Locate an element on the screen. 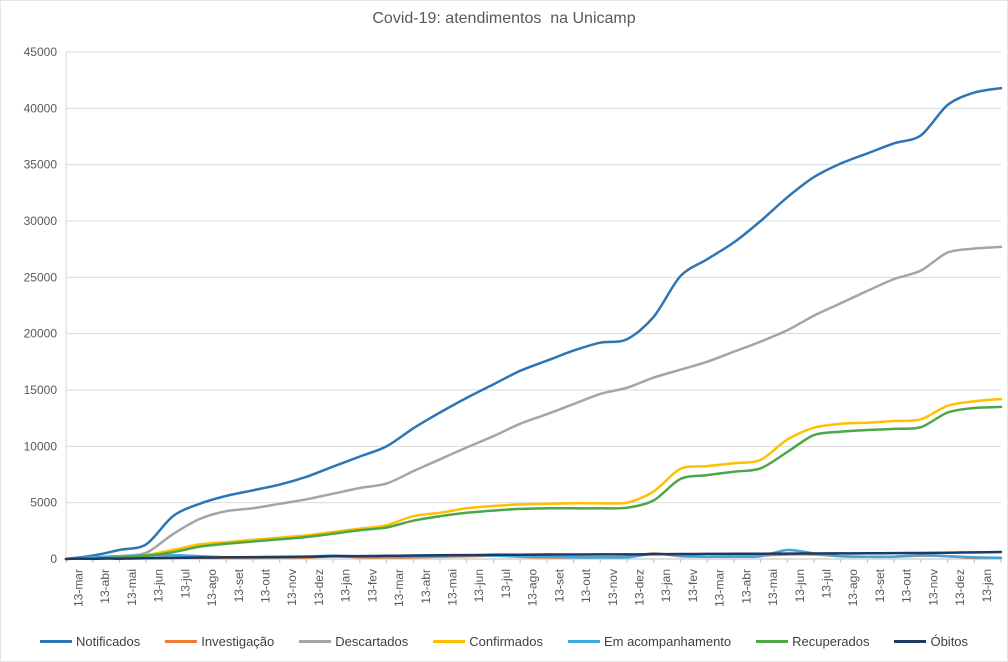 The width and height of the screenshot is (1008, 662). y-axis-label: 35000 is located at coordinates (41, 165).